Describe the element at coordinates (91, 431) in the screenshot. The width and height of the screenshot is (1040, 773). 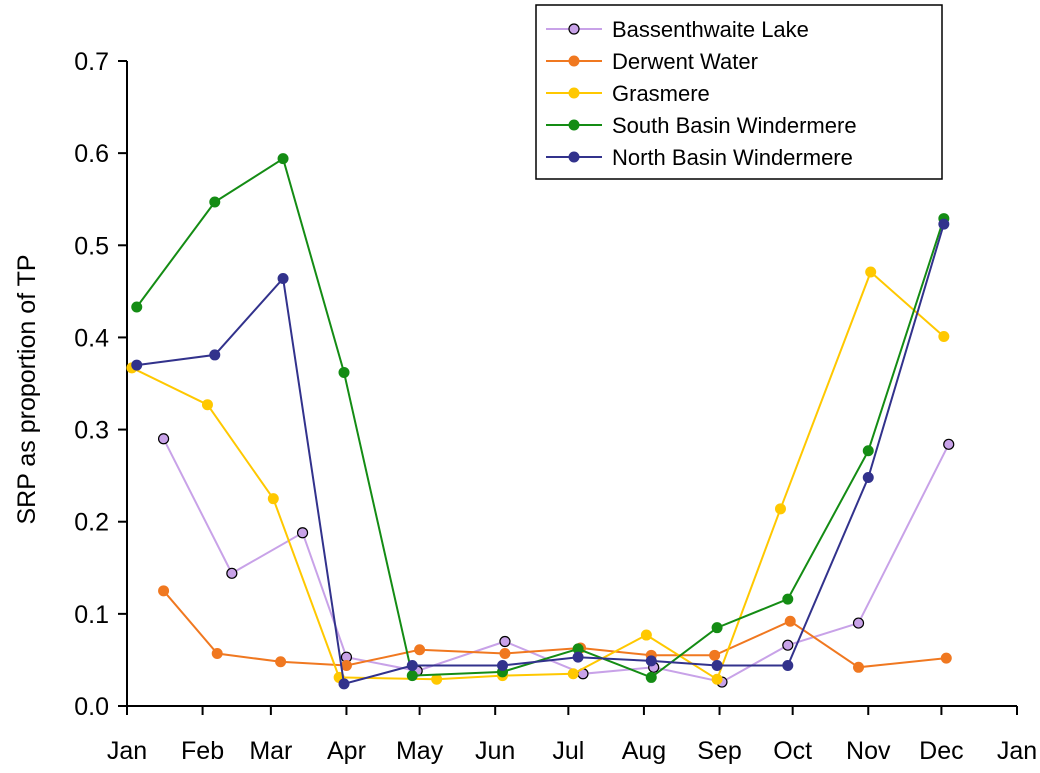
I see `y-tick-label: 0.3` at that location.